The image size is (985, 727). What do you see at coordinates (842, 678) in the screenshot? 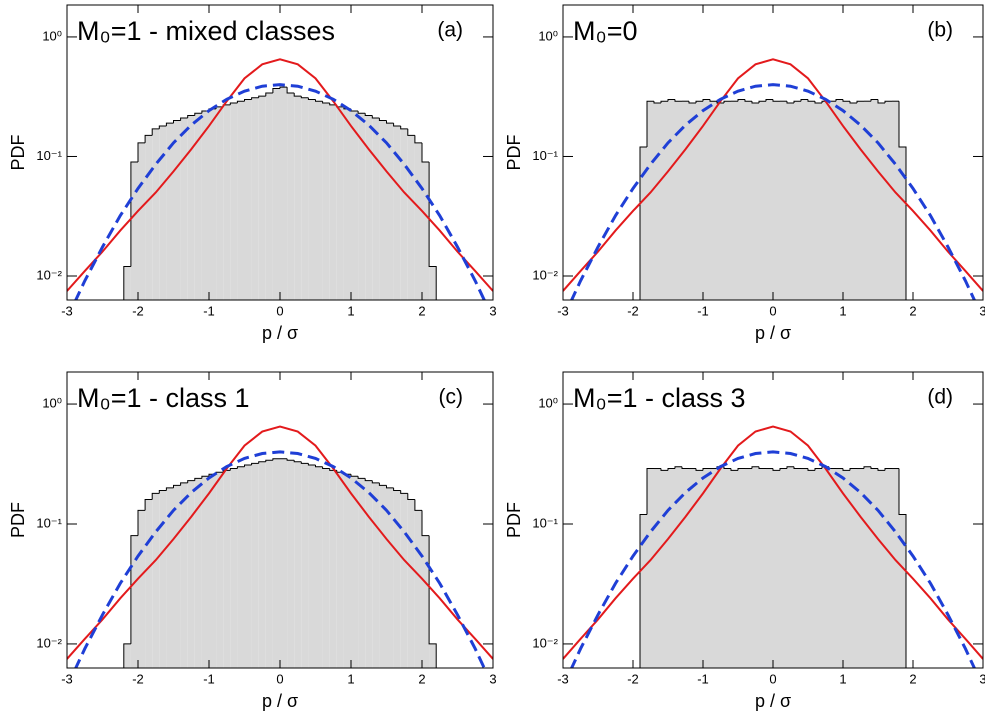
I see `x-tick-label: 1` at bounding box center [842, 678].